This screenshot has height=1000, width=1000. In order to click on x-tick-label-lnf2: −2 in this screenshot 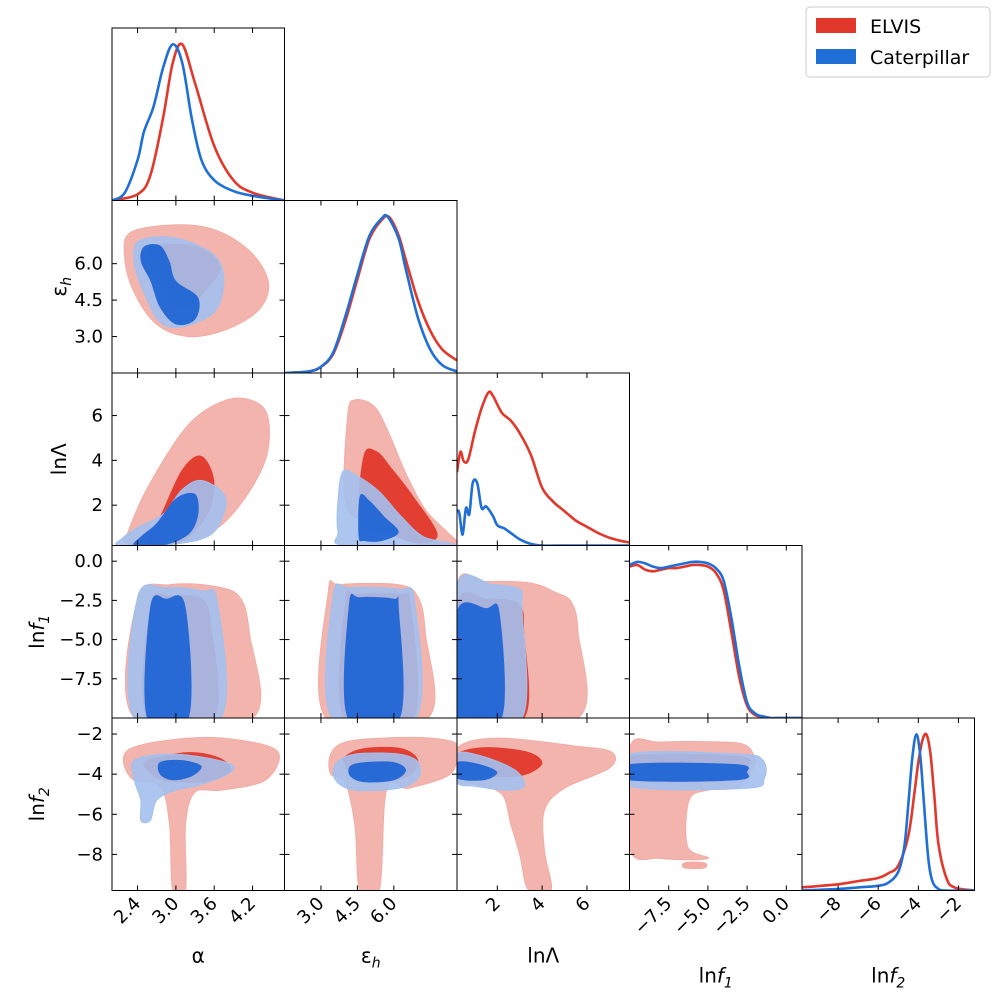, I will do `click(949, 910)`.